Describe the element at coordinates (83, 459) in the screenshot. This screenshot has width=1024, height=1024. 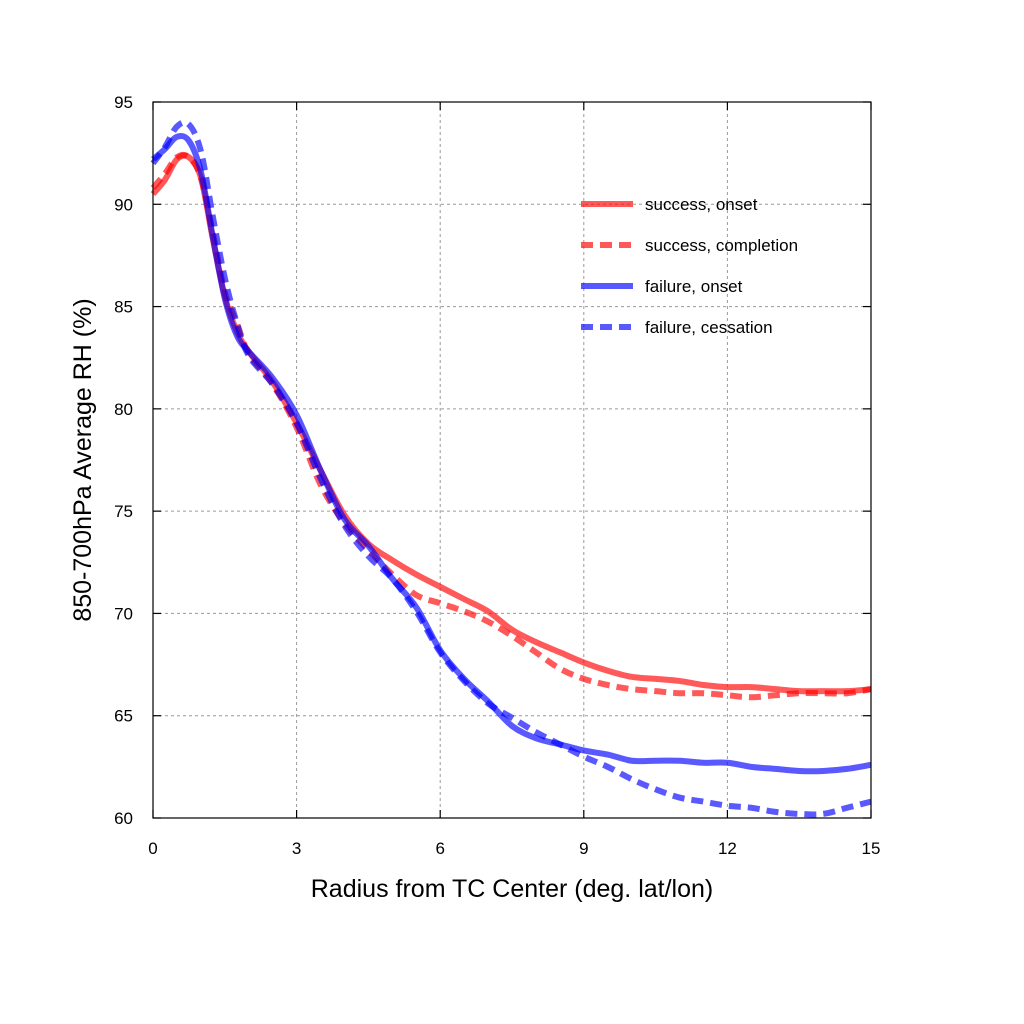
I see `y-axis-title: 850-700hPa Average RH (%)` at that location.